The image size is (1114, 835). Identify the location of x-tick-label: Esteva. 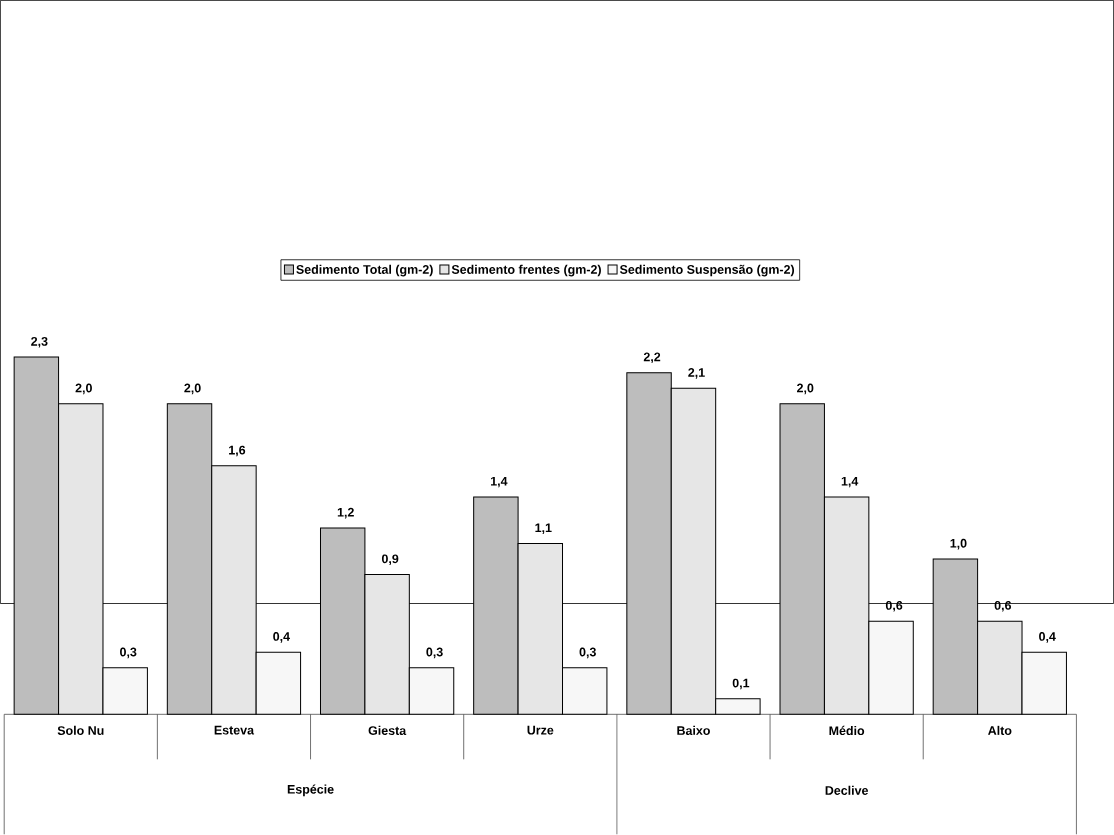
(234, 730).